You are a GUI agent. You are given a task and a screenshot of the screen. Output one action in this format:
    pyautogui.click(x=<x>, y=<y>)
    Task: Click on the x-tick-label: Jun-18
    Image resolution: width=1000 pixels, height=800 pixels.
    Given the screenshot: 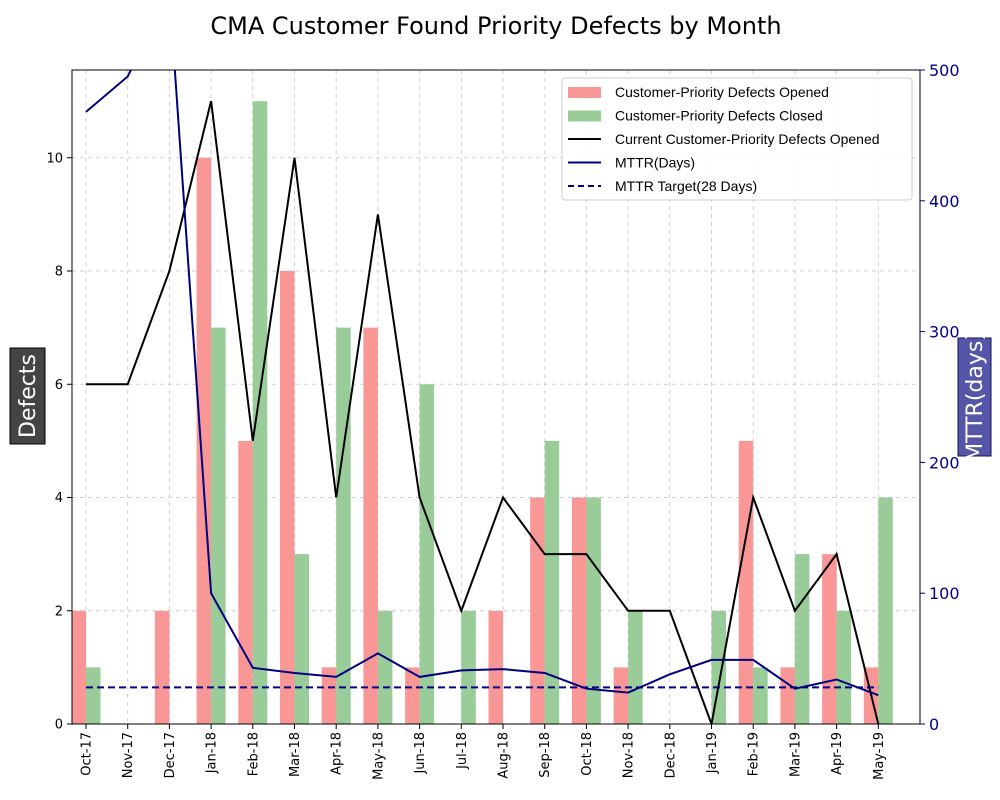 What is the action you would take?
    pyautogui.click(x=420, y=753)
    